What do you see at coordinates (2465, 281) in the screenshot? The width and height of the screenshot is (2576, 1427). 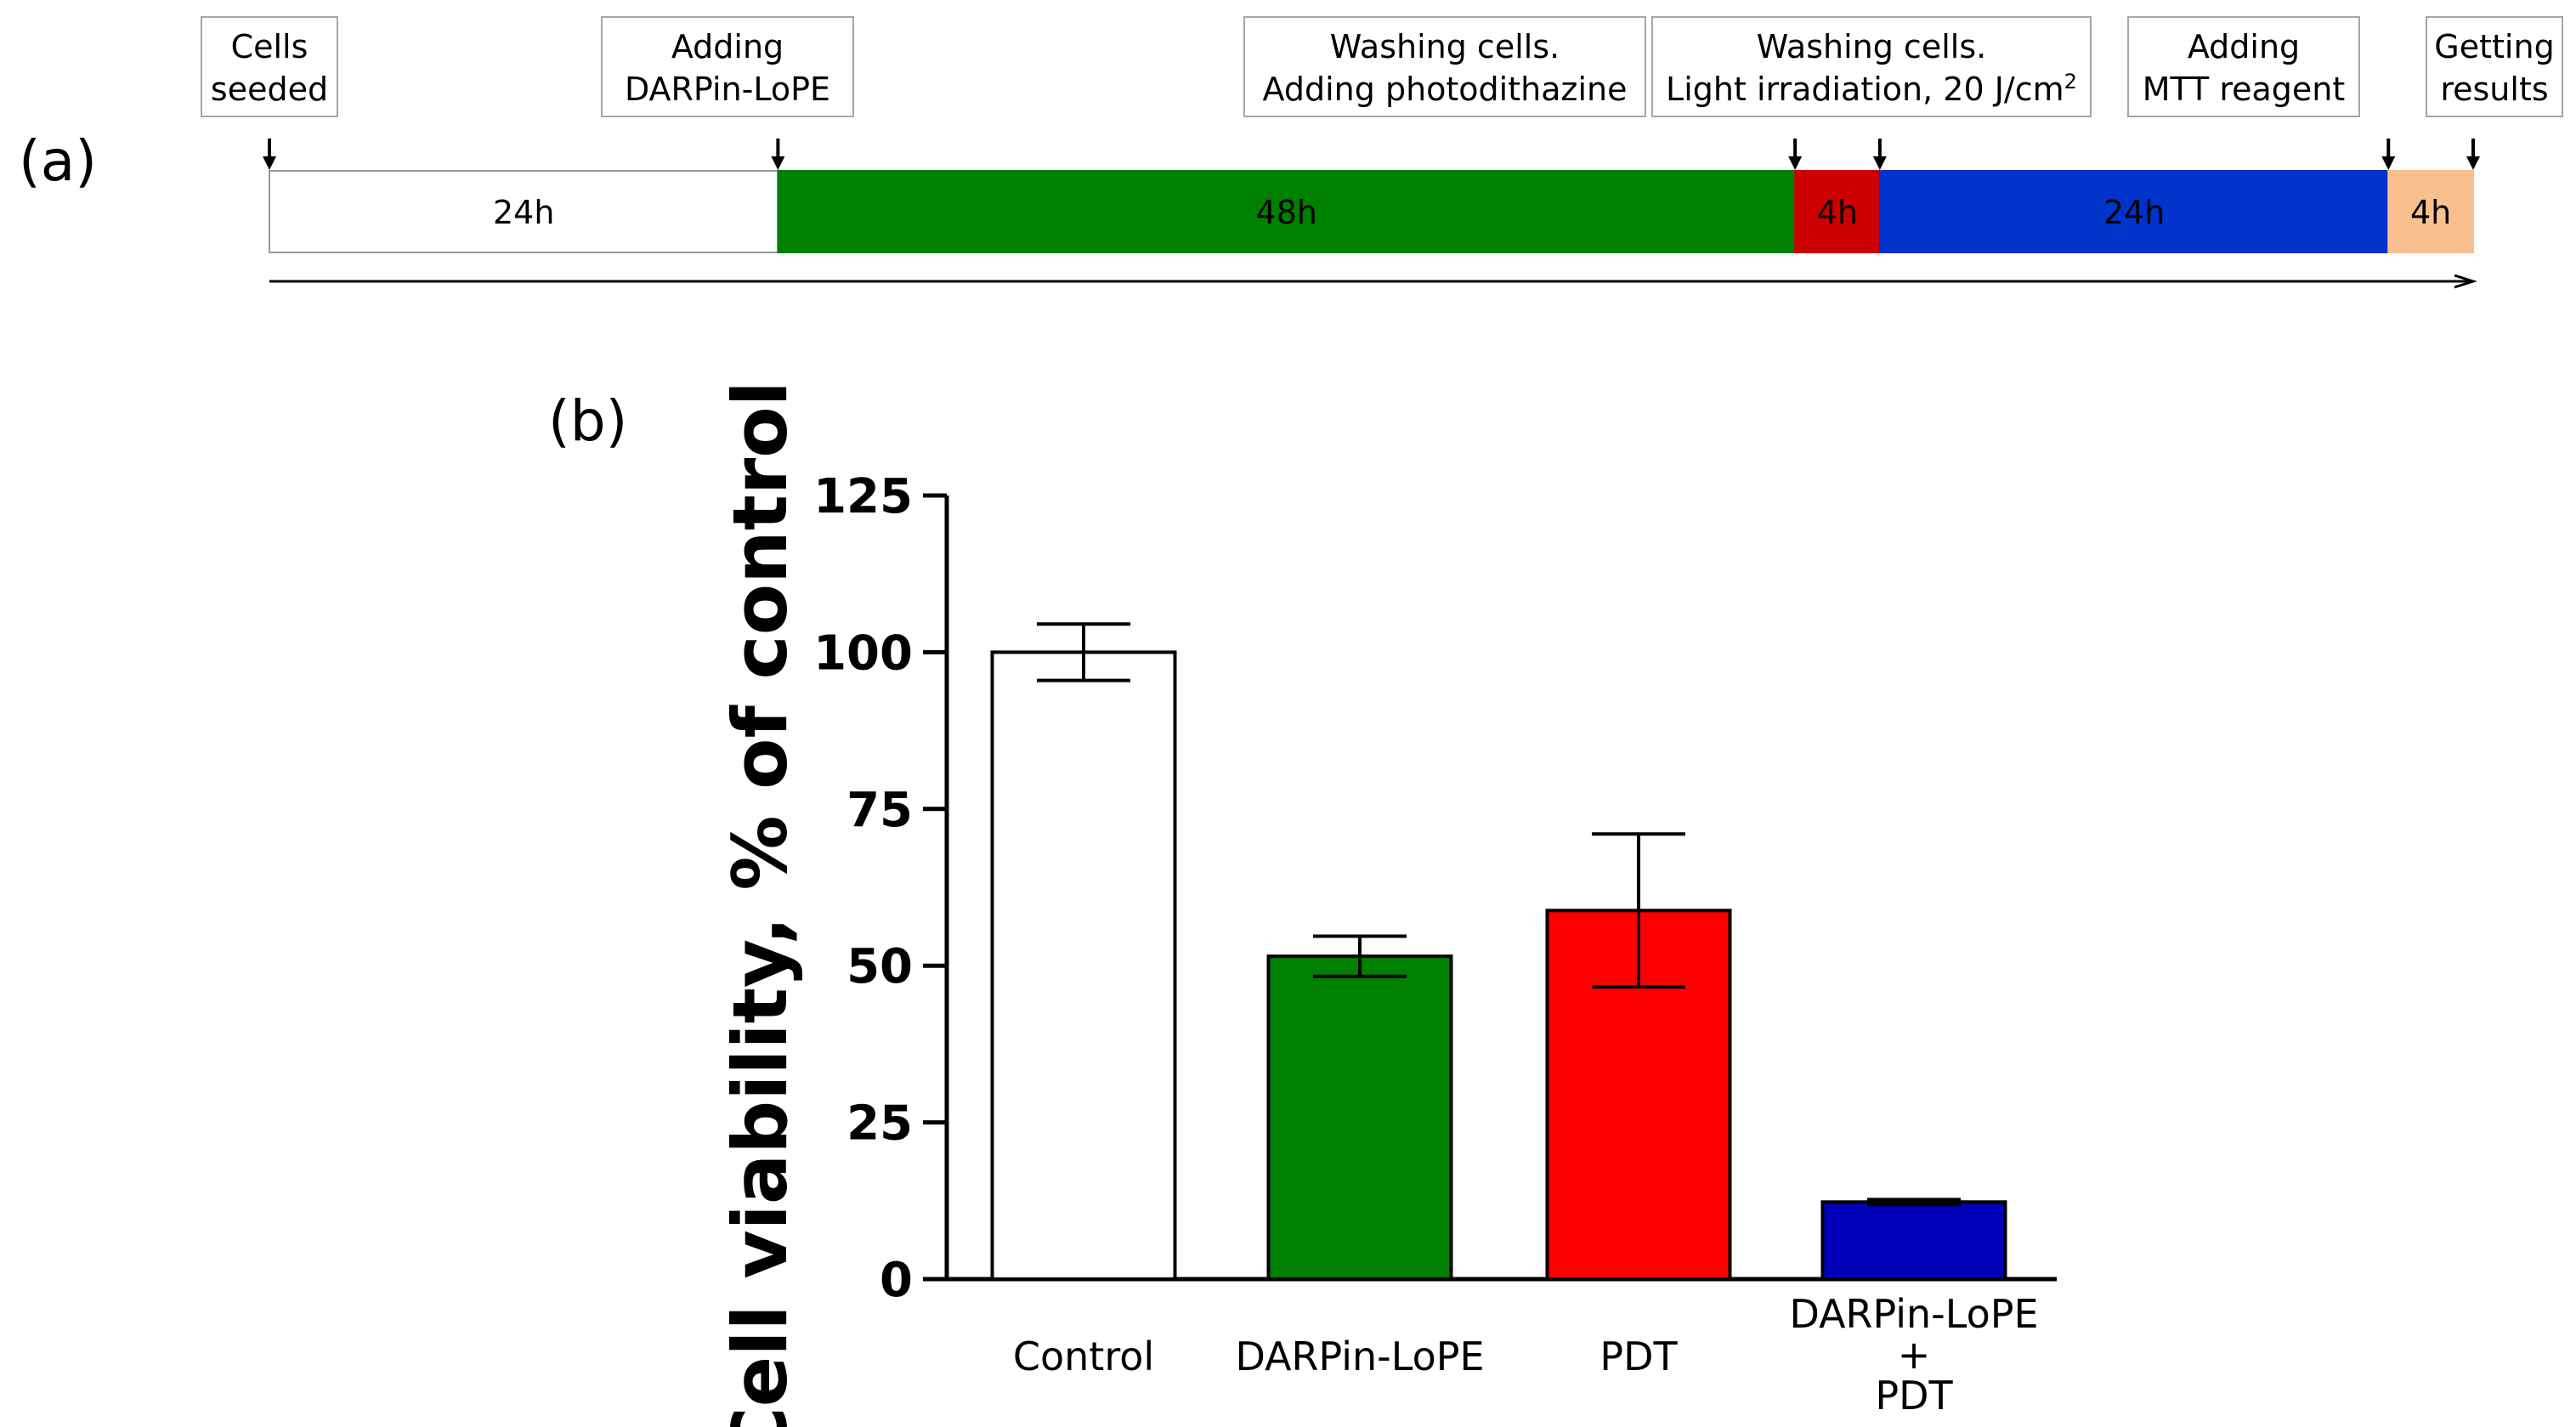 I see `time-axis-arrowhead` at bounding box center [2465, 281].